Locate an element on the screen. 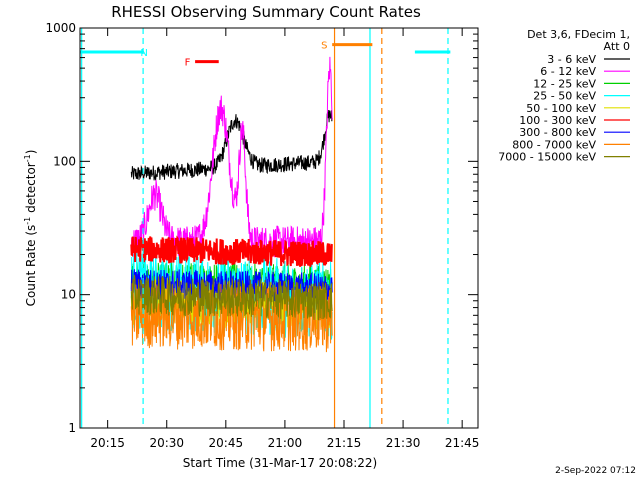  legend-header-line2: Att 0 is located at coordinates (617, 46).